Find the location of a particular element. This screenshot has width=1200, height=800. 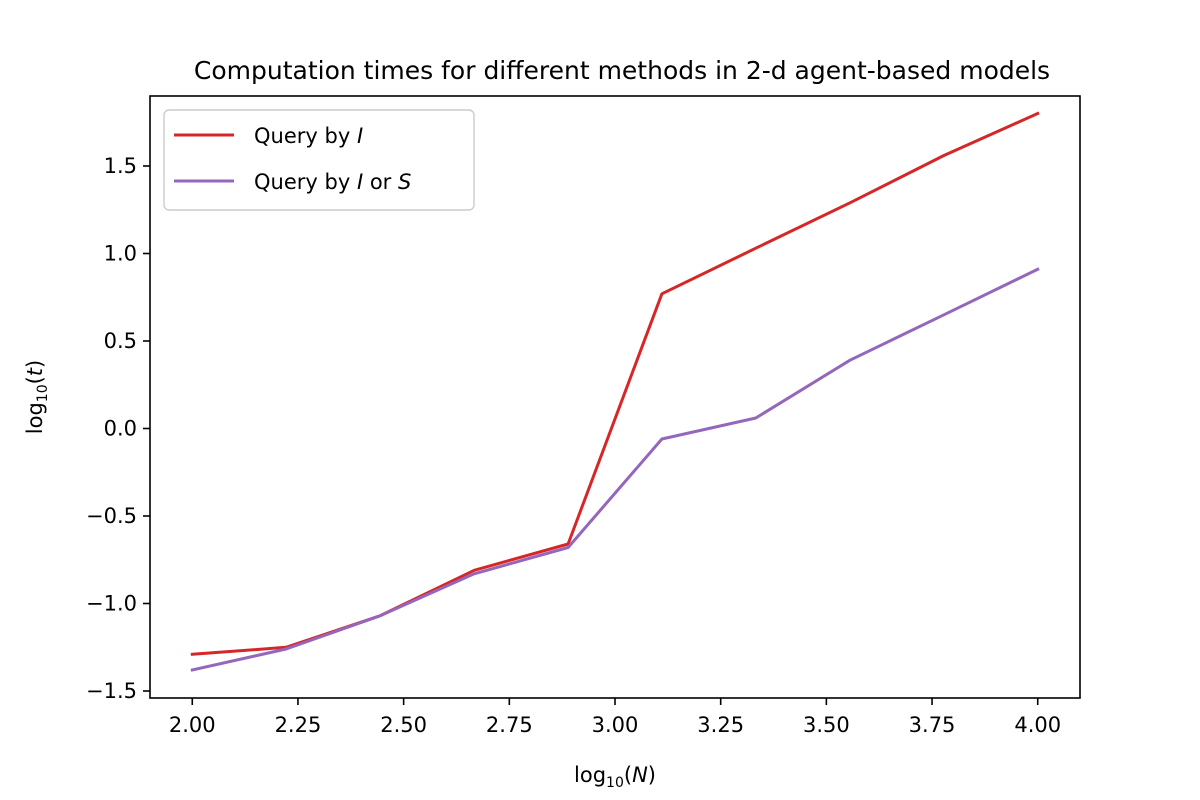

legend-box is located at coordinates (319, 160).